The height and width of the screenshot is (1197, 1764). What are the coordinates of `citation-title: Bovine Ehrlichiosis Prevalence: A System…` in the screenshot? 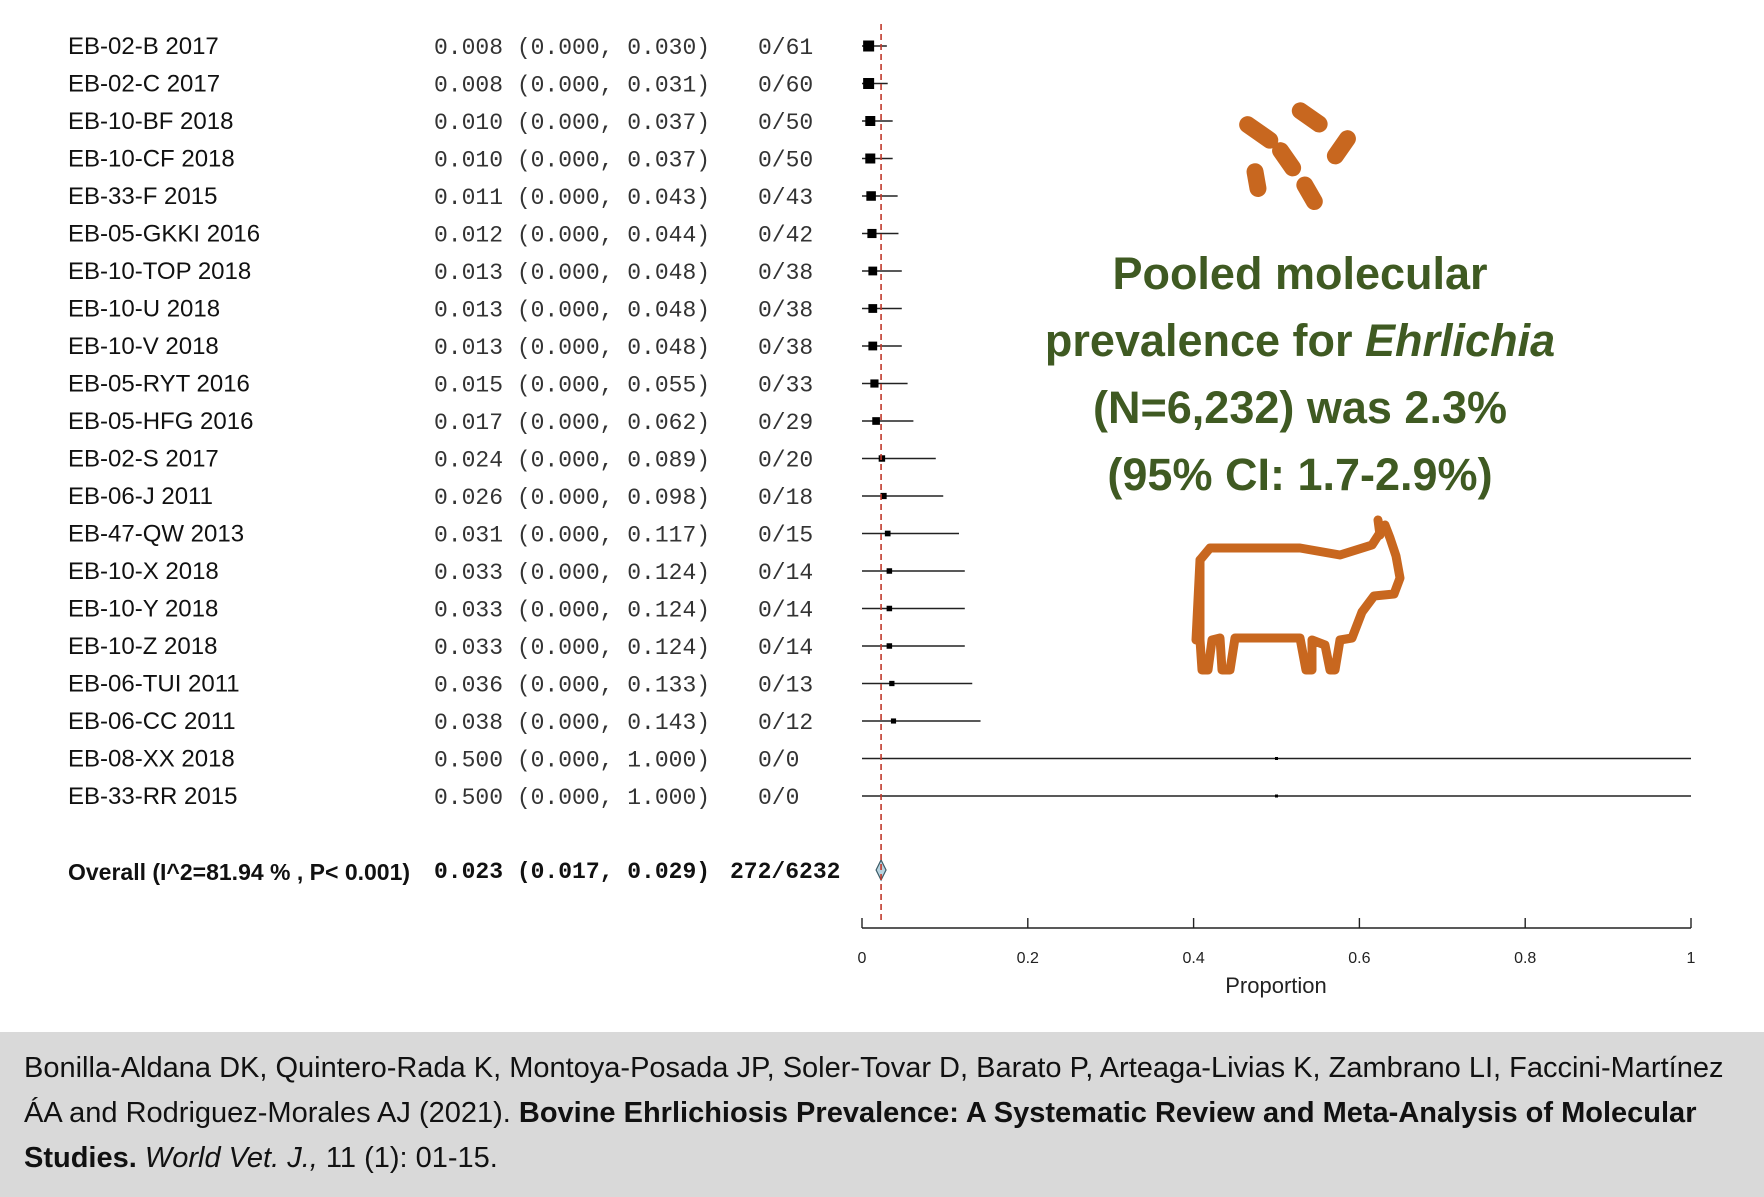 It's located at (860, 1135).